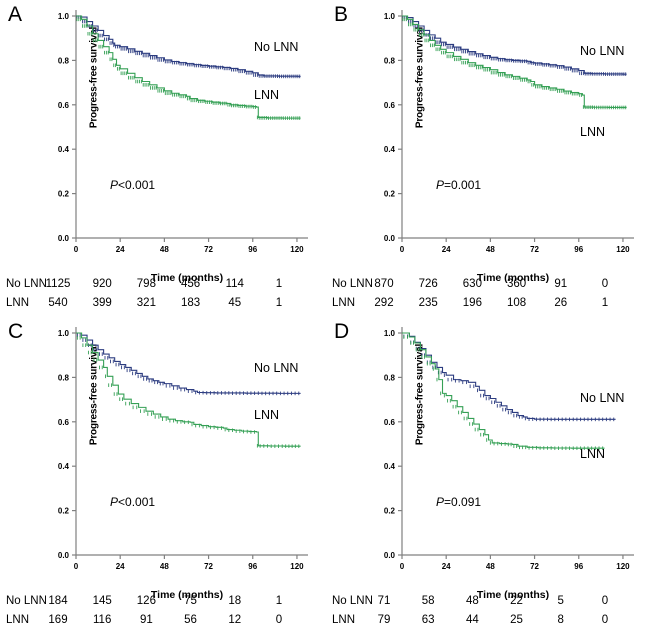 This screenshot has width=652, height=635. Describe the element at coordinates (163, 604) in the screenshot. I see `risk-table-row: No LNN 184 145 126 75 18 1` at that location.